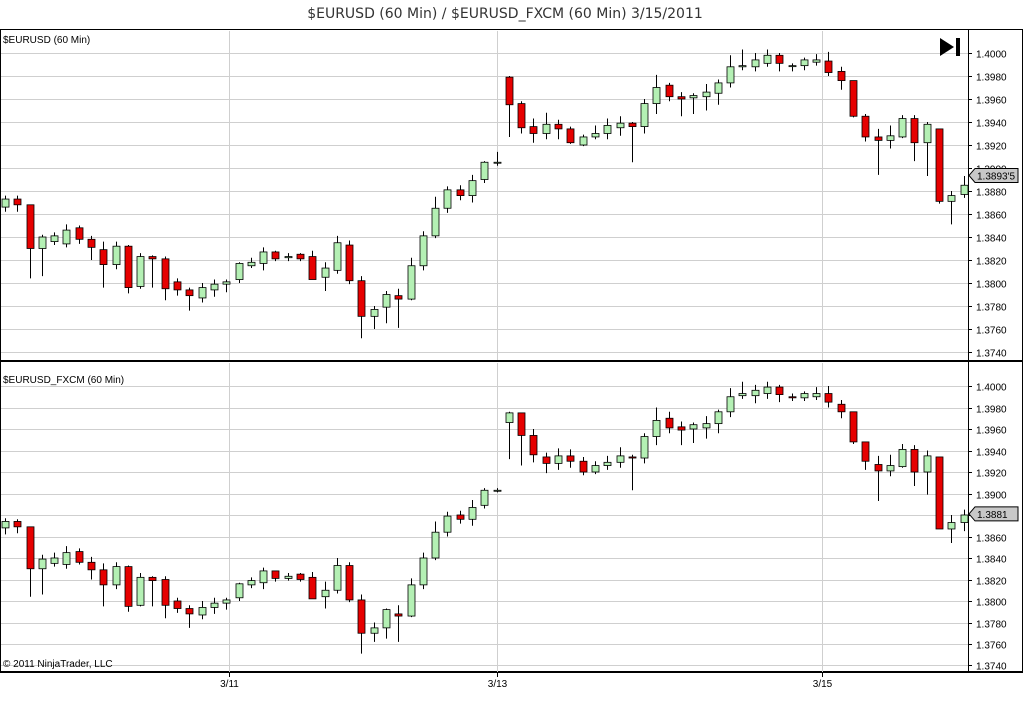  What do you see at coordinates (951, 47) in the screenshot?
I see `skip-to-end-icon` at bounding box center [951, 47].